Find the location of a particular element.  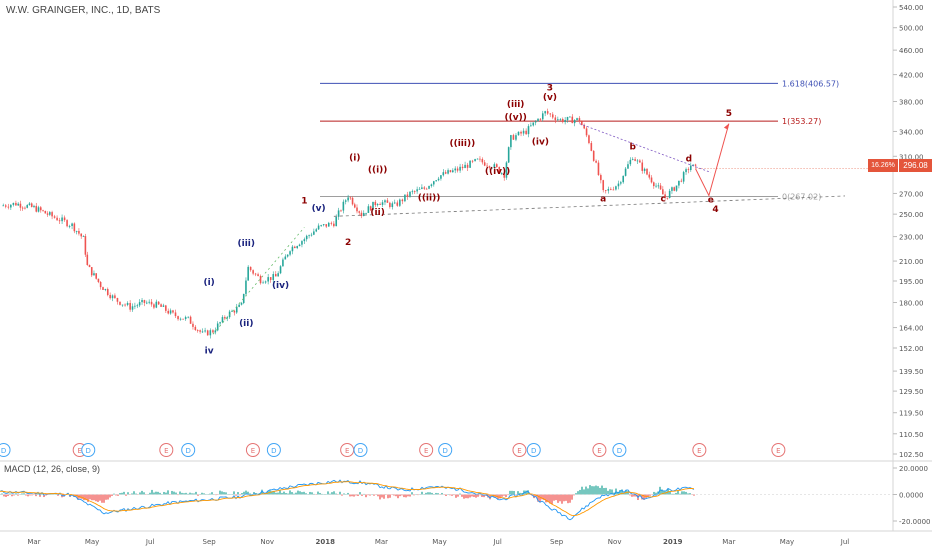

fib-level-label: 1(353.27) is located at coordinates (801, 121).